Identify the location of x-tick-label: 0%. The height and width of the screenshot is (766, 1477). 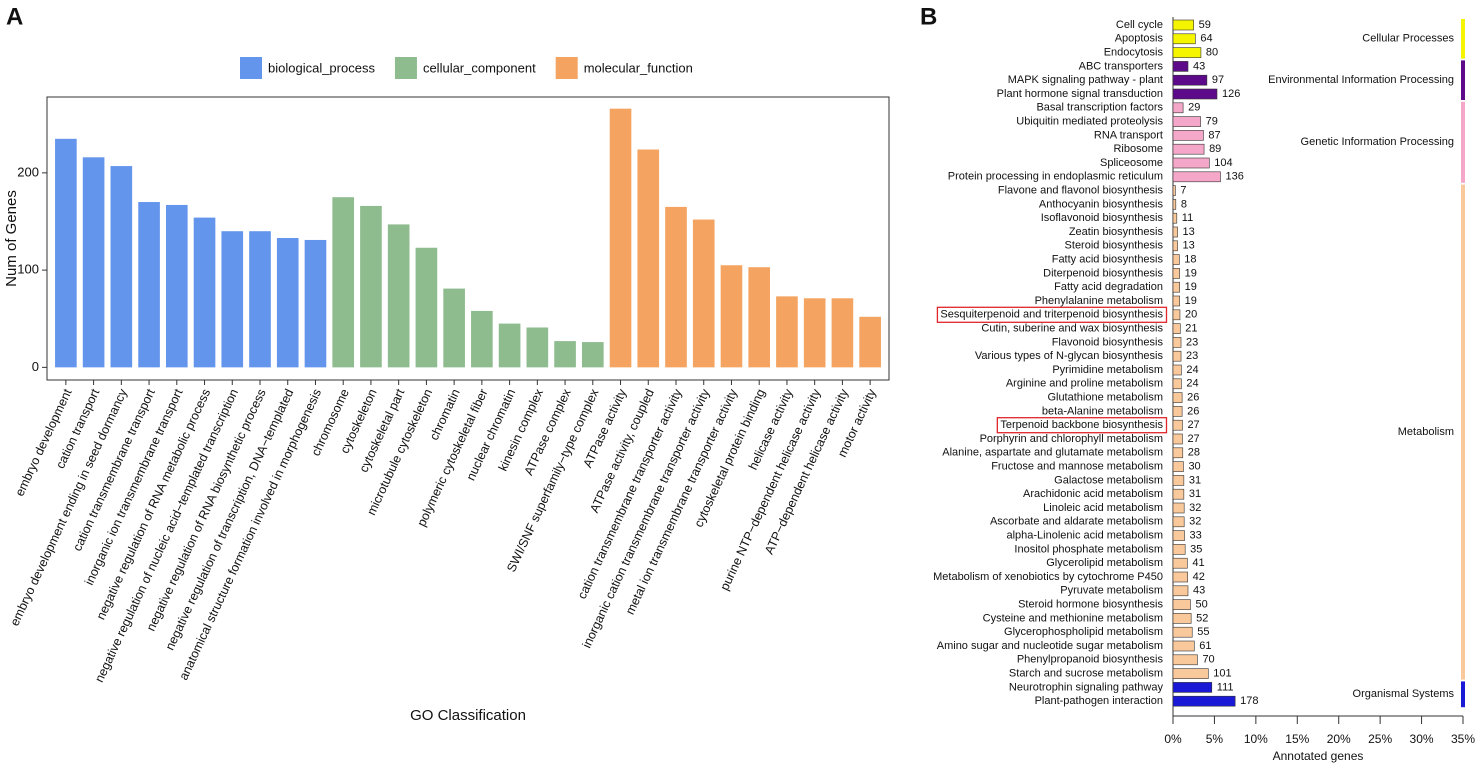
(1173, 739).